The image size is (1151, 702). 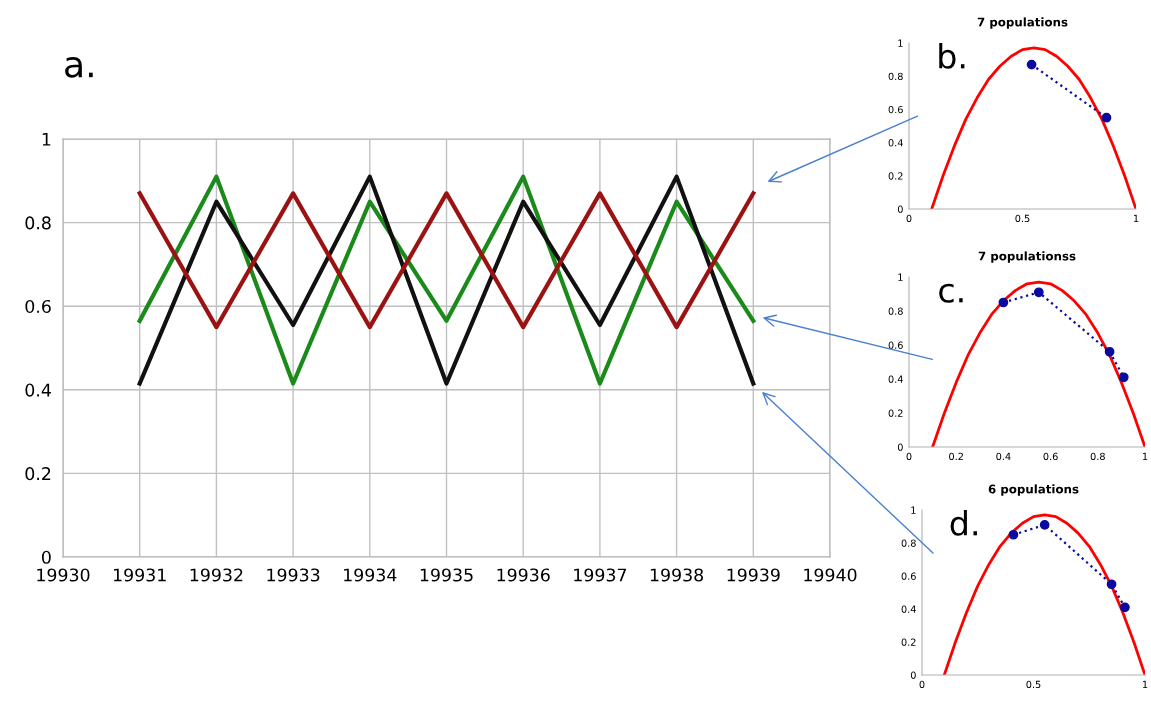 What do you see at coordinates (963, 523) in the screenshot?
I see `annotation: d.` at bounding box center [963, 523].